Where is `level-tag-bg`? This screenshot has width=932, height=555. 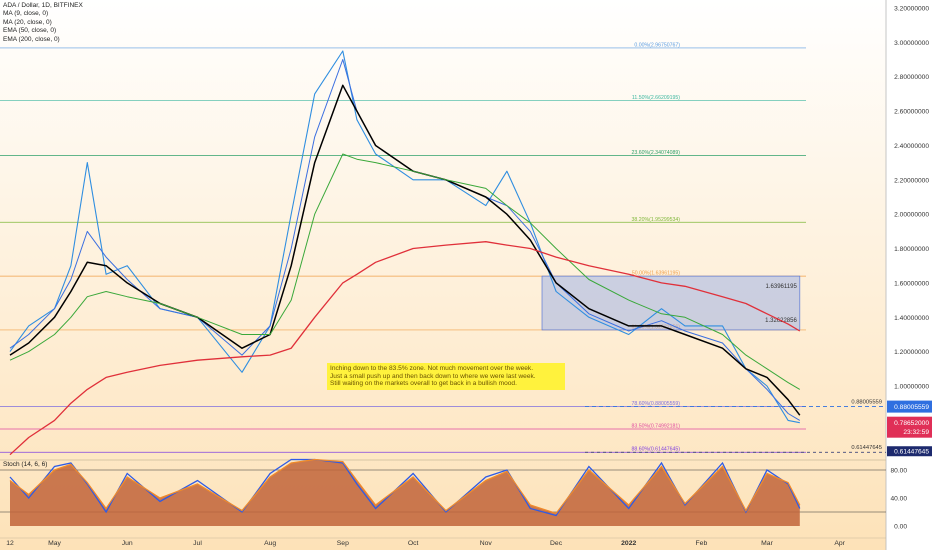 level-tag-bg is located at coordinates (909, 406).